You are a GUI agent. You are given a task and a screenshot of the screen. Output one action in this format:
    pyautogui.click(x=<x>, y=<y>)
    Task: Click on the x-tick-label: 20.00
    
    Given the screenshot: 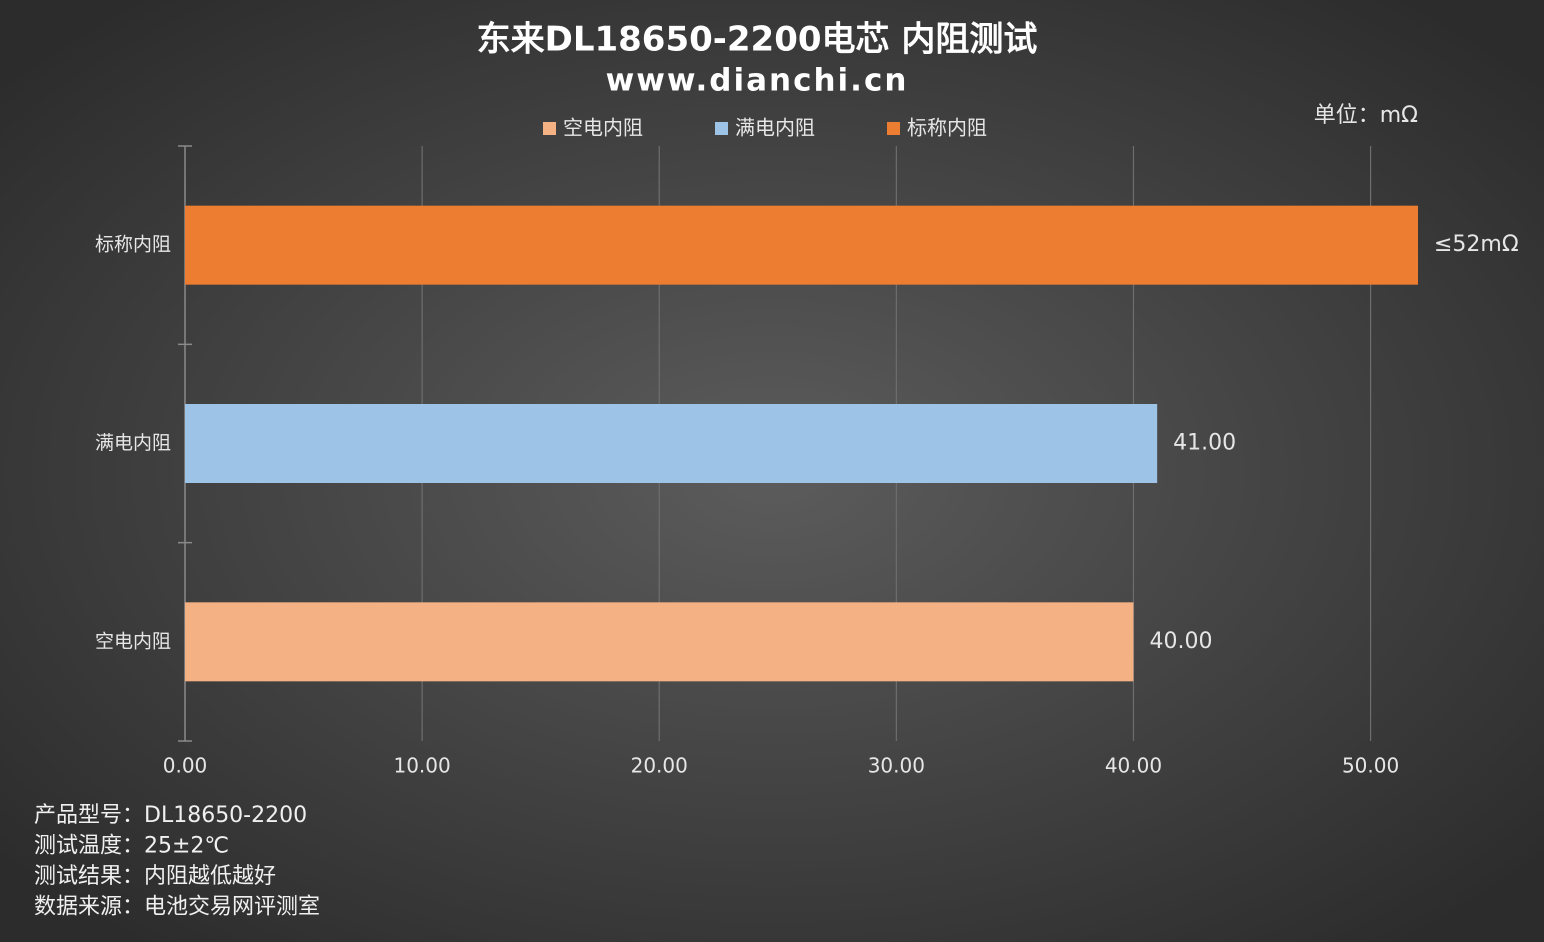 What is the action you would take?
    pyautogui.click(x=659, y=766)
    